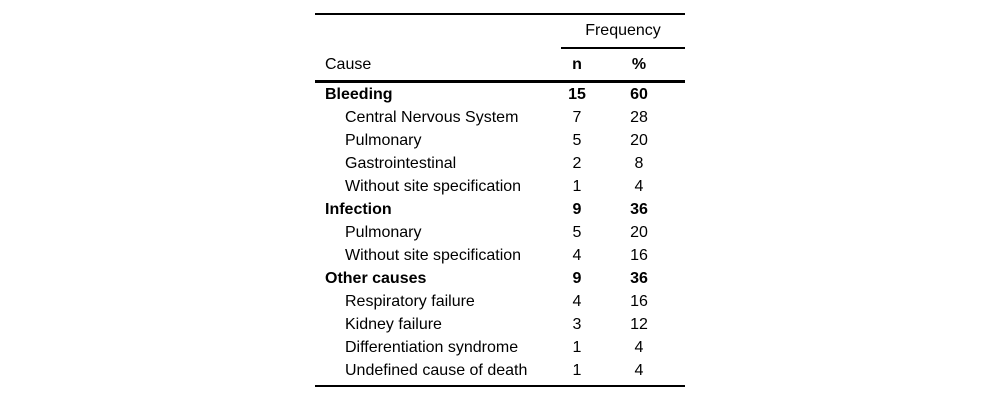  Describe the element at coordinates (500, 64) in the screenshot. I see `column-header-row: Cause n %` at that location.